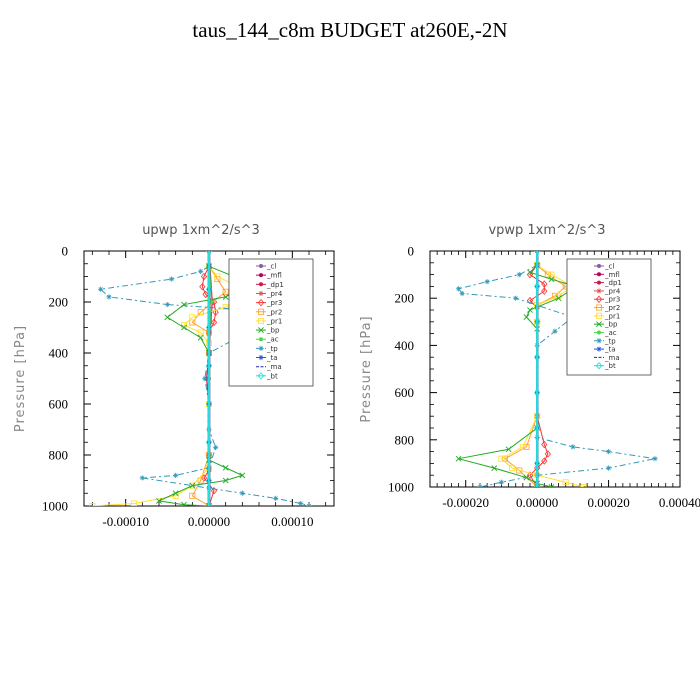 The image size is (700, 700). I want to click on series-point-pr2, so click(192, 495).